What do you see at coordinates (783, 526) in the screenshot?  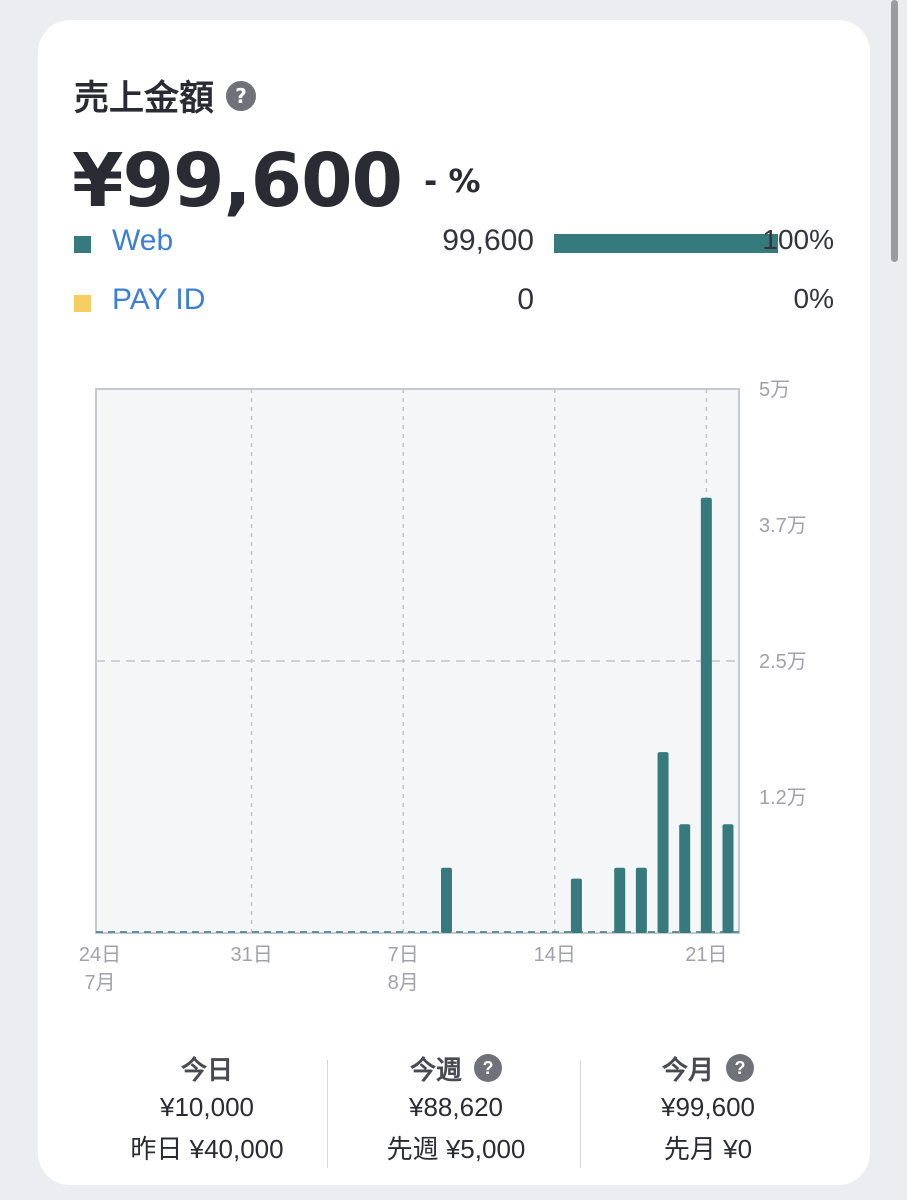 I see `y-tick-label: 3.7万` at bounding box center [783, 526].